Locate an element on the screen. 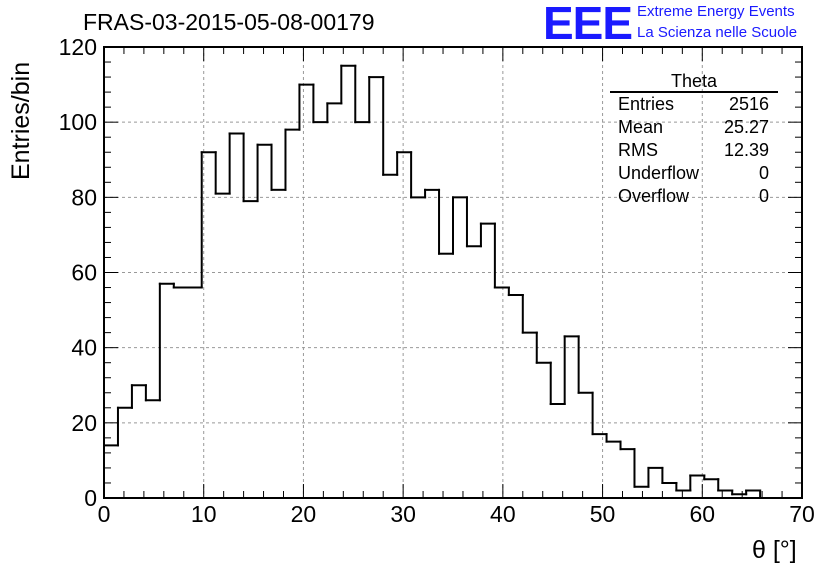 This screenshot has width=836, height=572. logo-line-2: La Scienza nelle Scuole is located at coordinates (717, 32).